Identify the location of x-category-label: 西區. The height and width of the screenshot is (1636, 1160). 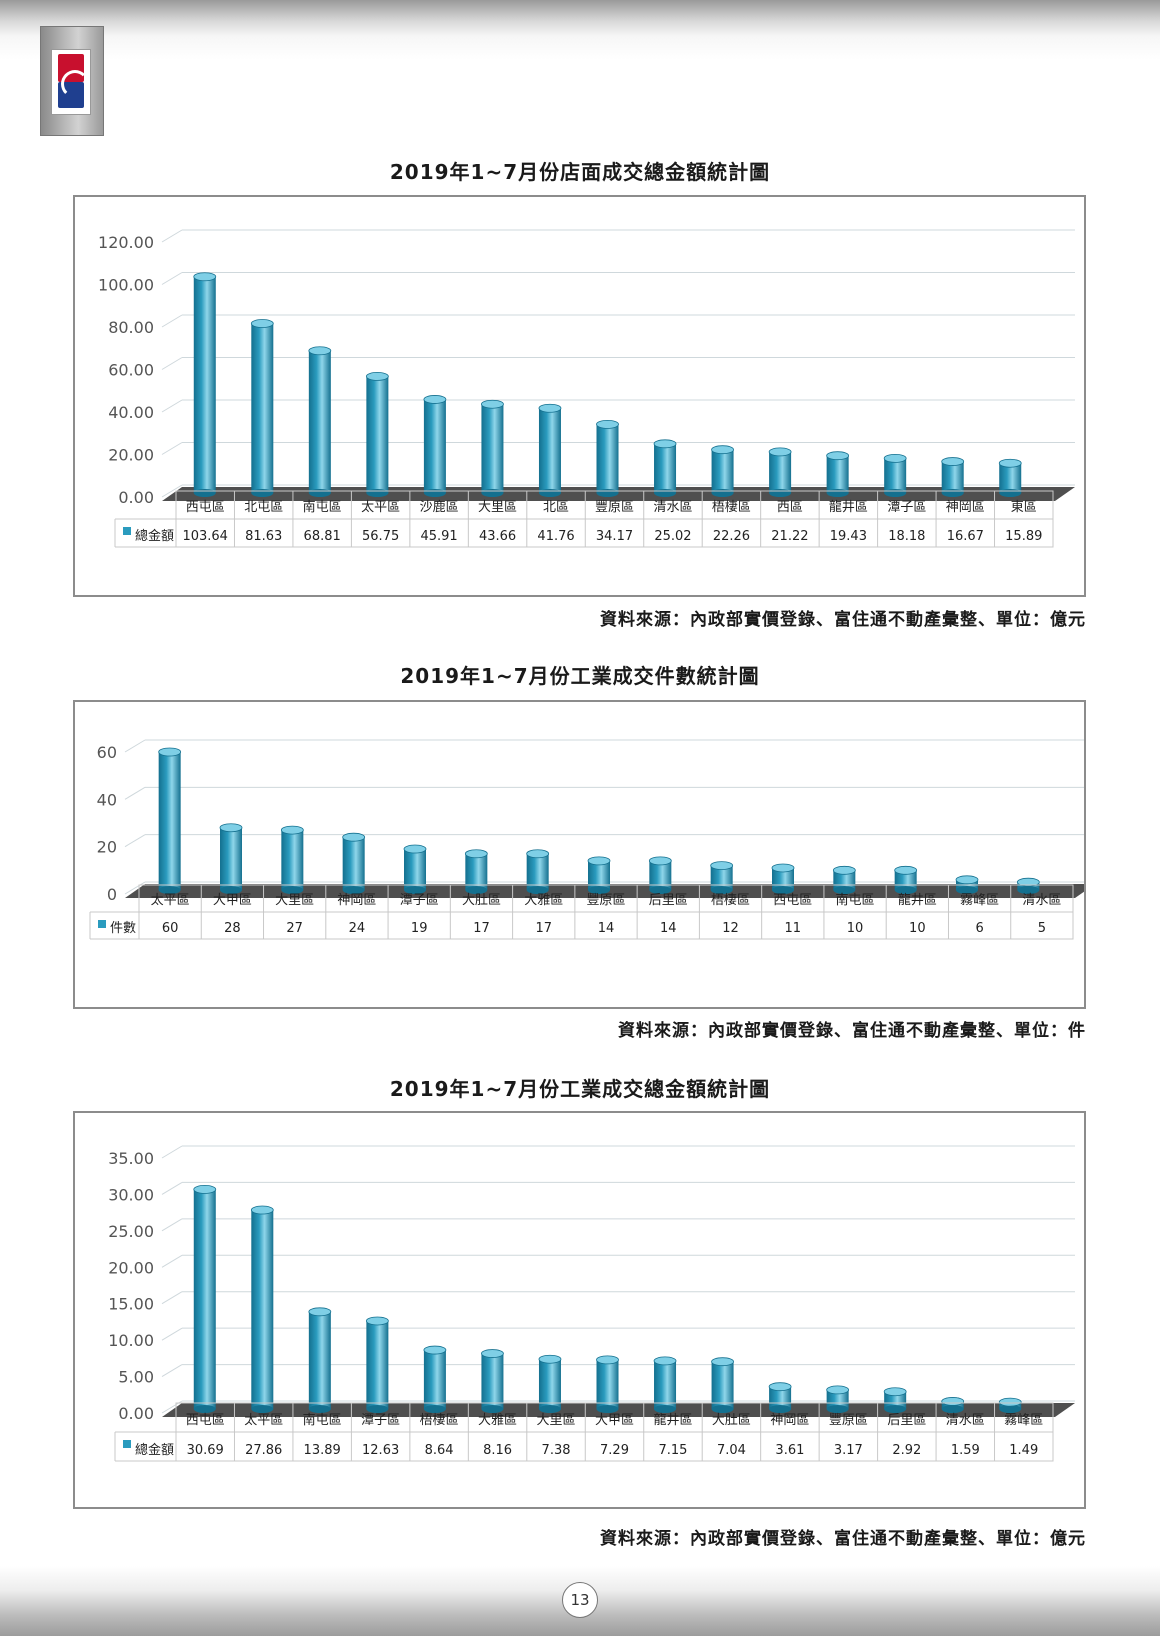
(790, 507).